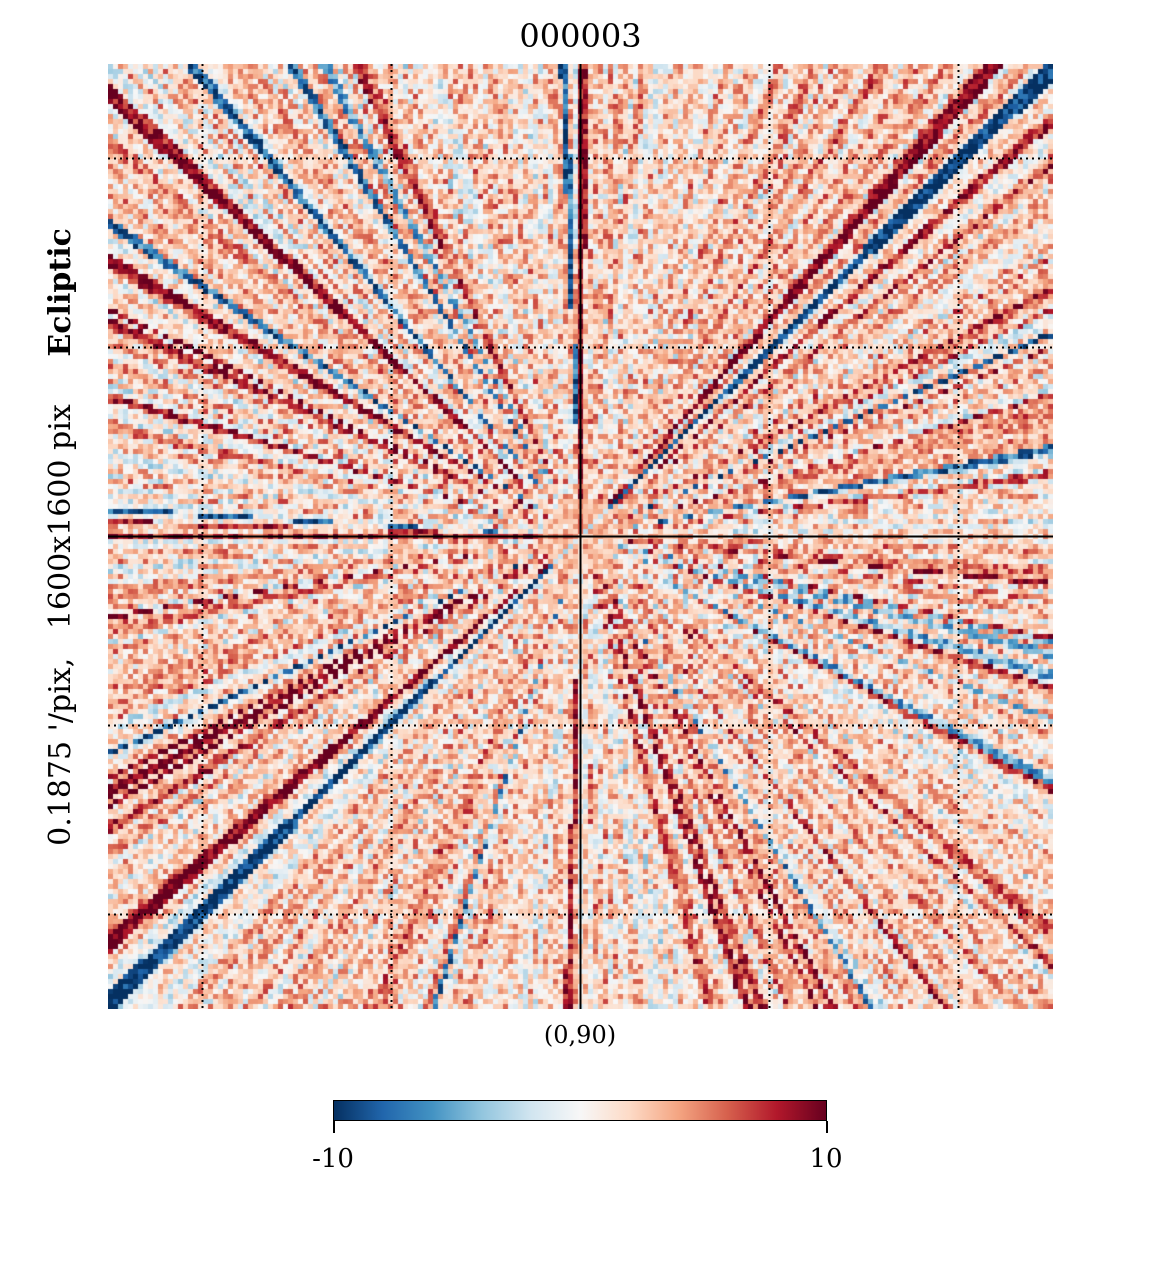 Image resolution: width=1160 pixels, height=1280 pixels. I want to click on colorbar-tick-max, so click(827, 1127).